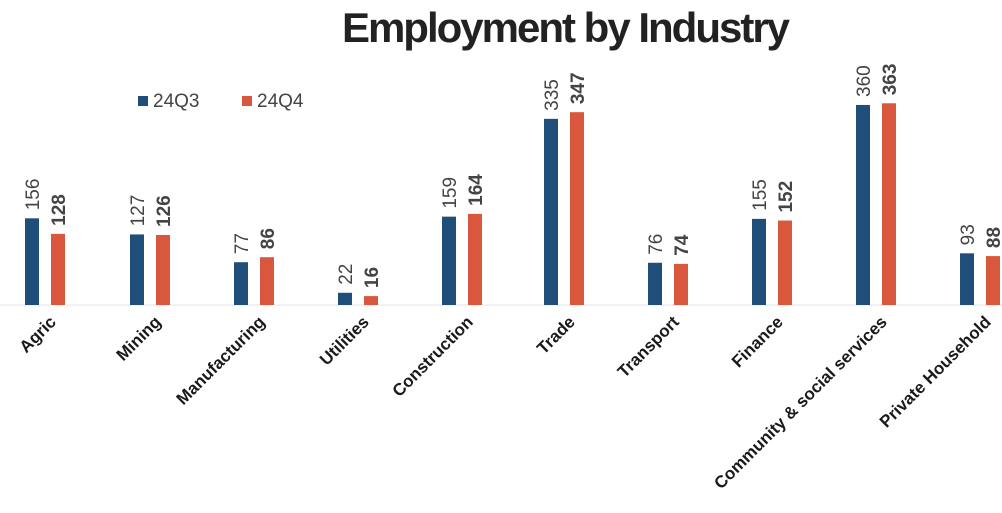  What do you see at coordinates (267, 281) in the screenshot?
I see `bar-manufacturing-24q4` at bounding box center [267, 281].